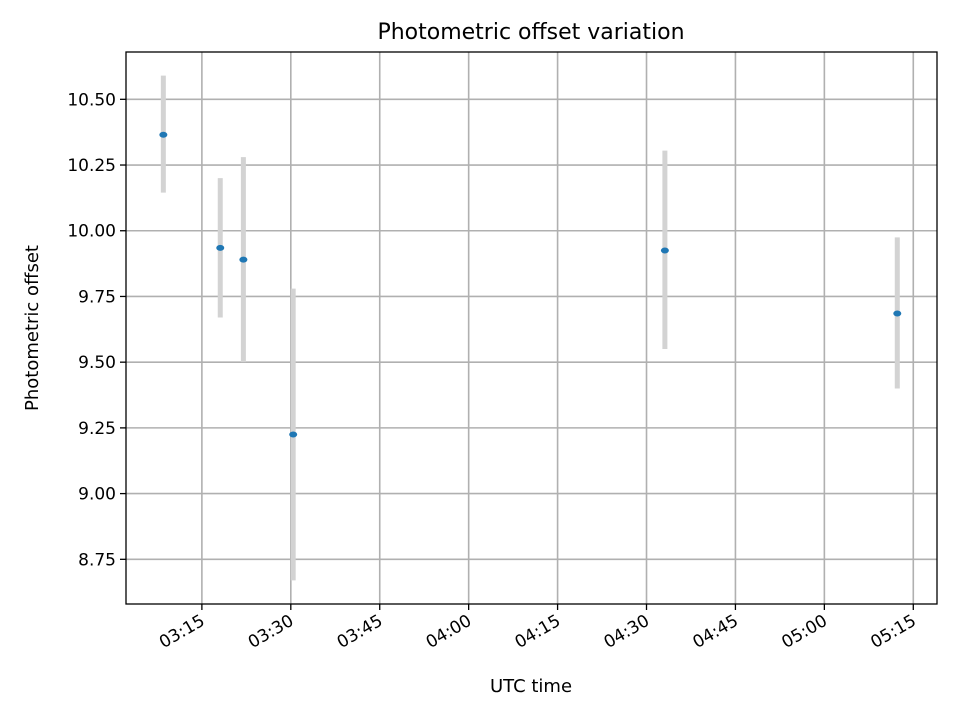  I want to click on y-tick-label: 9.00, so click(97, 495).